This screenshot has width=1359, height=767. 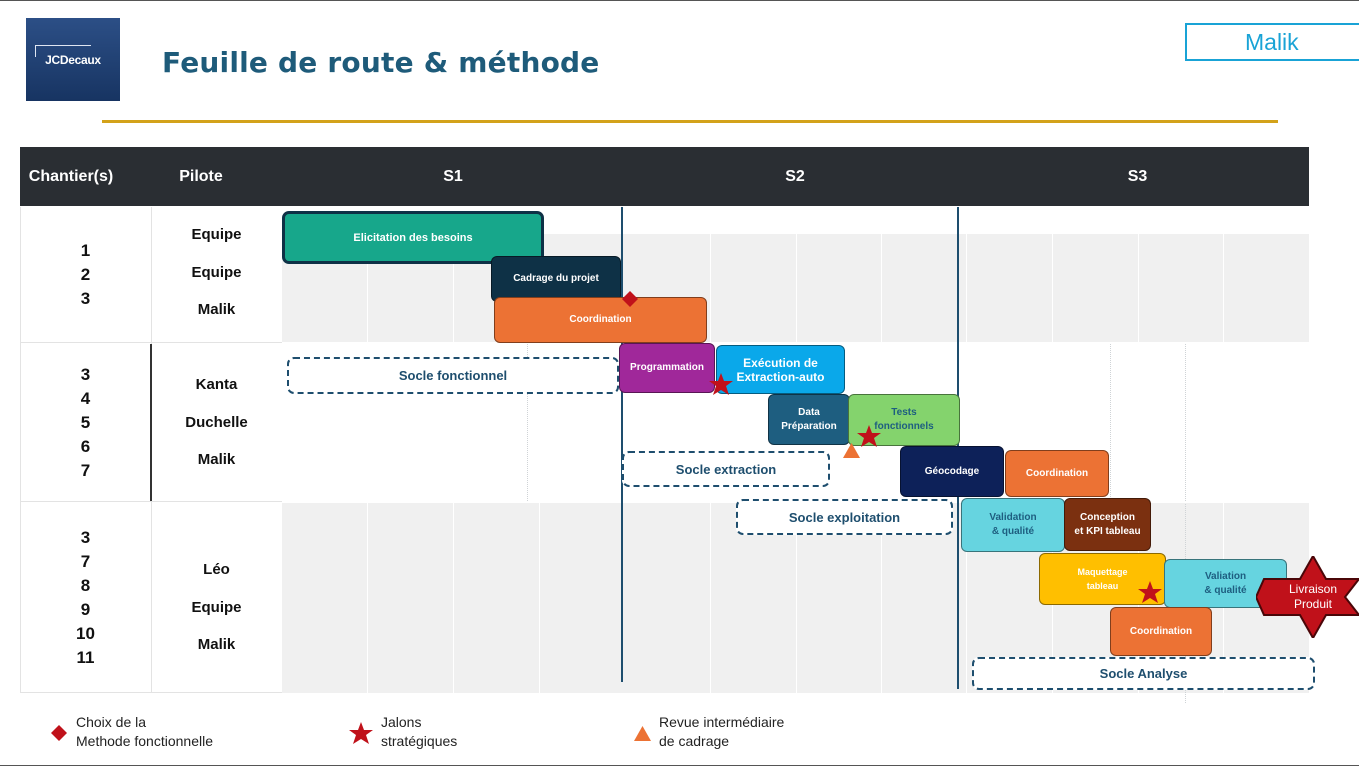 What do you see at coordinates (851, 450) in the screenshot?
I see `triangle-review-icon` at bounding box center [851, 450].